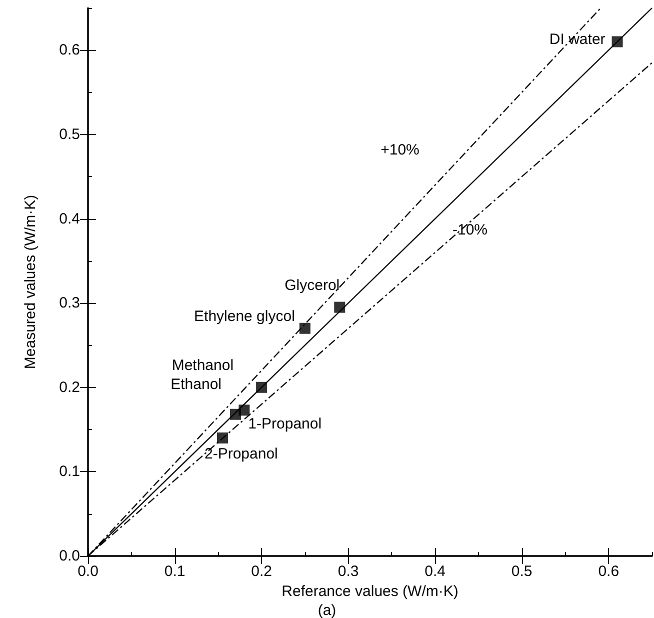  What do you see at coordinates (175, 571) in the screenshot?
I see `x-tick-label: 0.1` at bounding box center [175, 571].